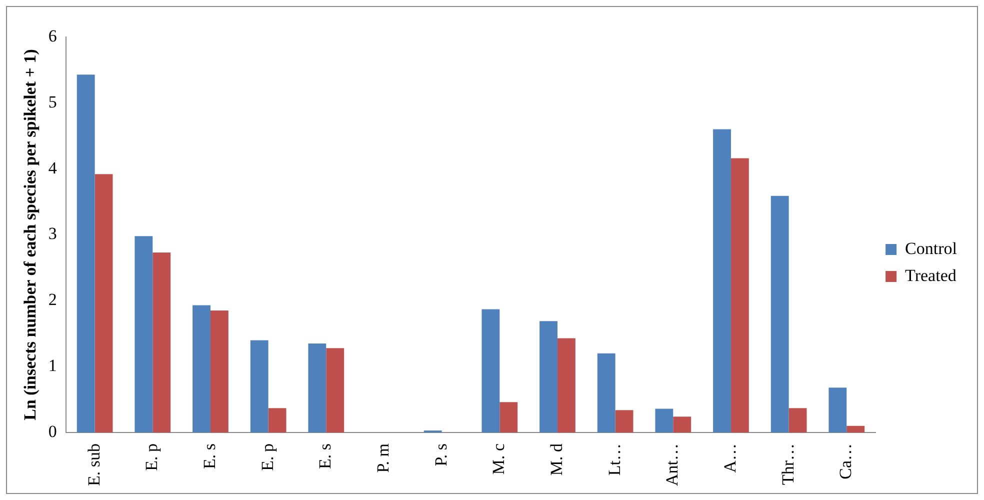  I want to click on y-tick-label: 2, so click(52, 300).